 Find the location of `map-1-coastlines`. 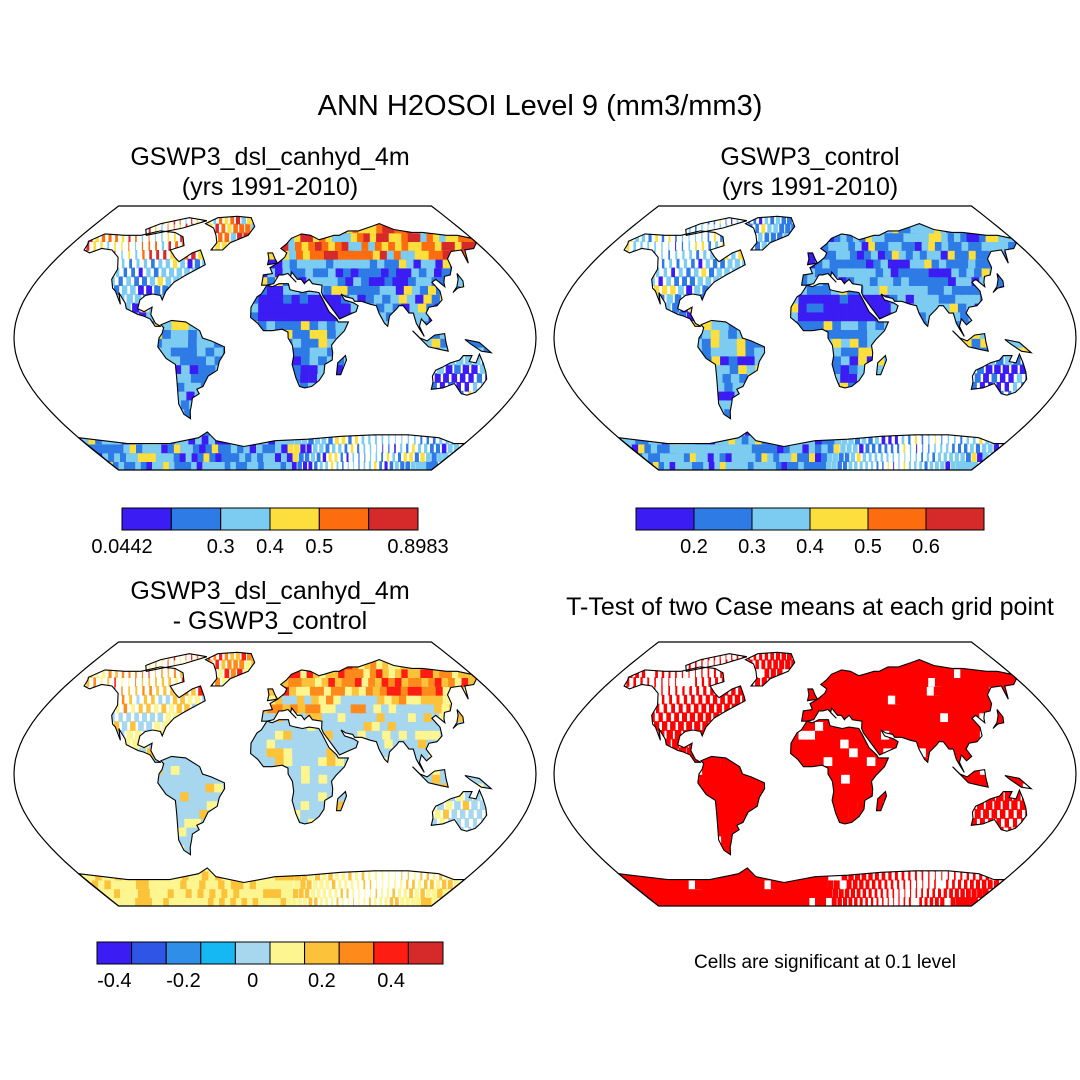

map-1-coastlines is located at coordinates (285, 343).